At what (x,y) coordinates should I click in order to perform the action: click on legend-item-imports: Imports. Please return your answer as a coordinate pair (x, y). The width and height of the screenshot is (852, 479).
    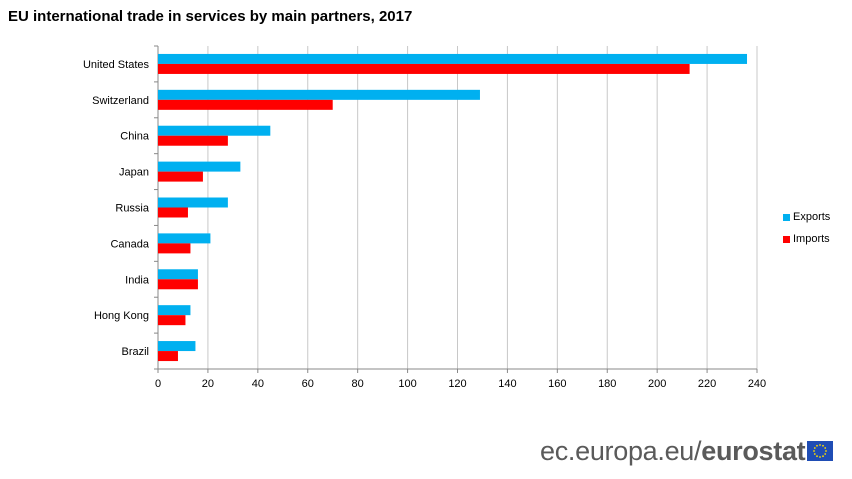
    Looking at the image, I should click on (806, 239).